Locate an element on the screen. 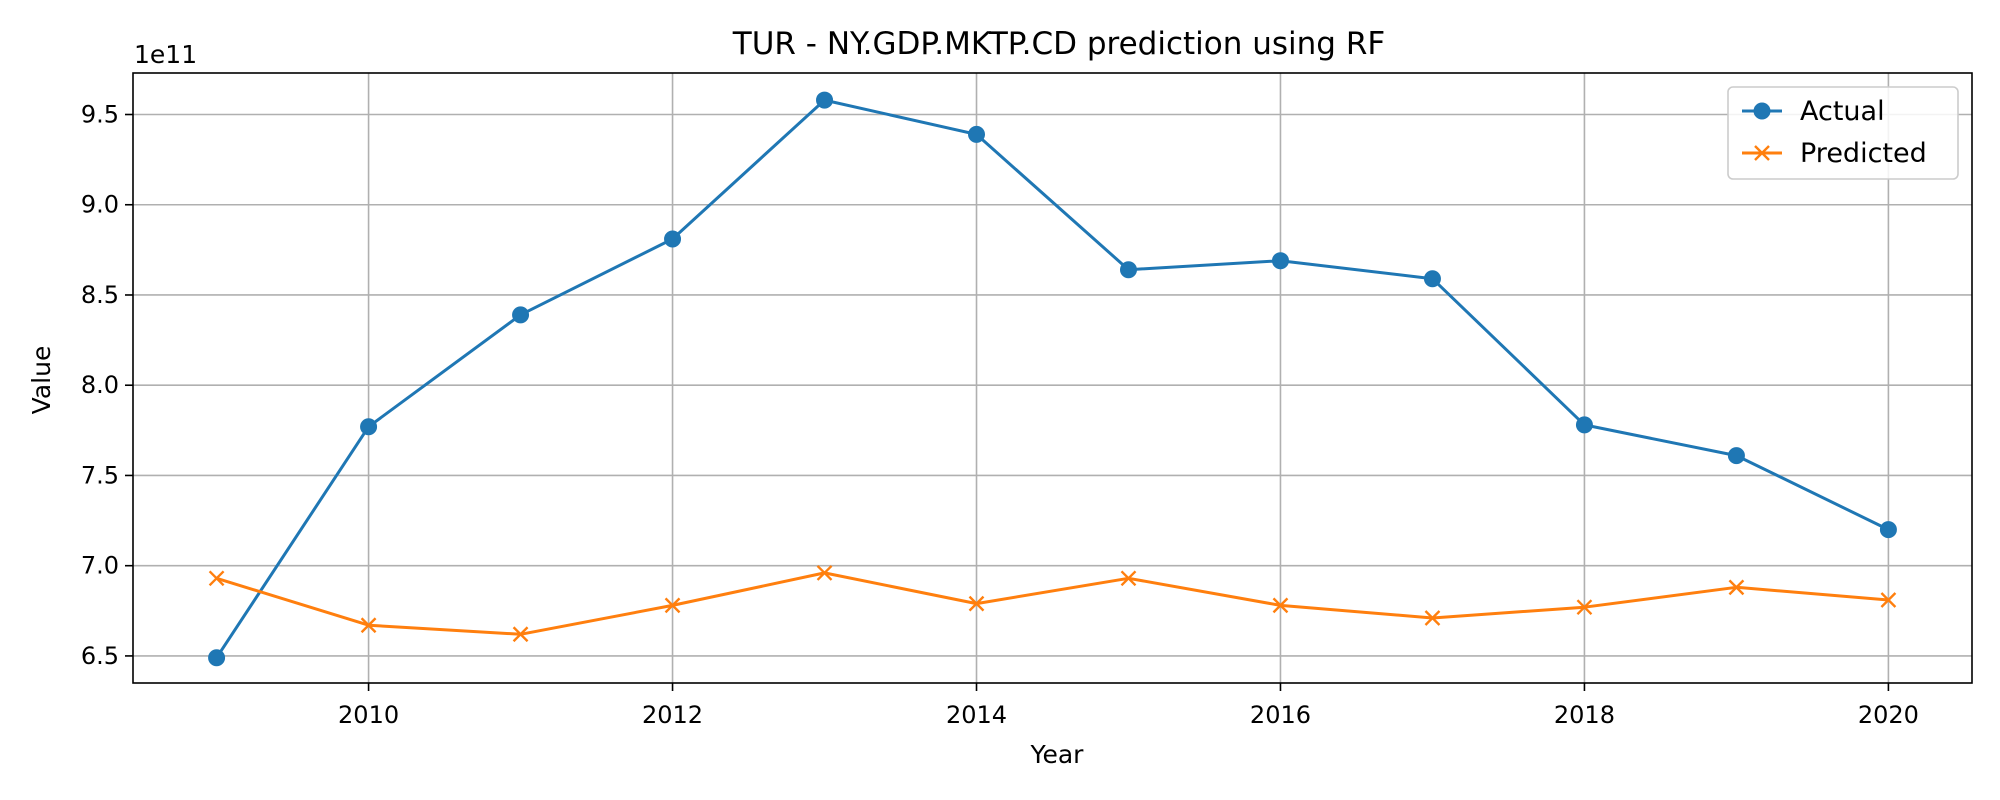 The width and height of the screenshot is (2000, 800). predicted-line is located at coordinates (1052, 603).